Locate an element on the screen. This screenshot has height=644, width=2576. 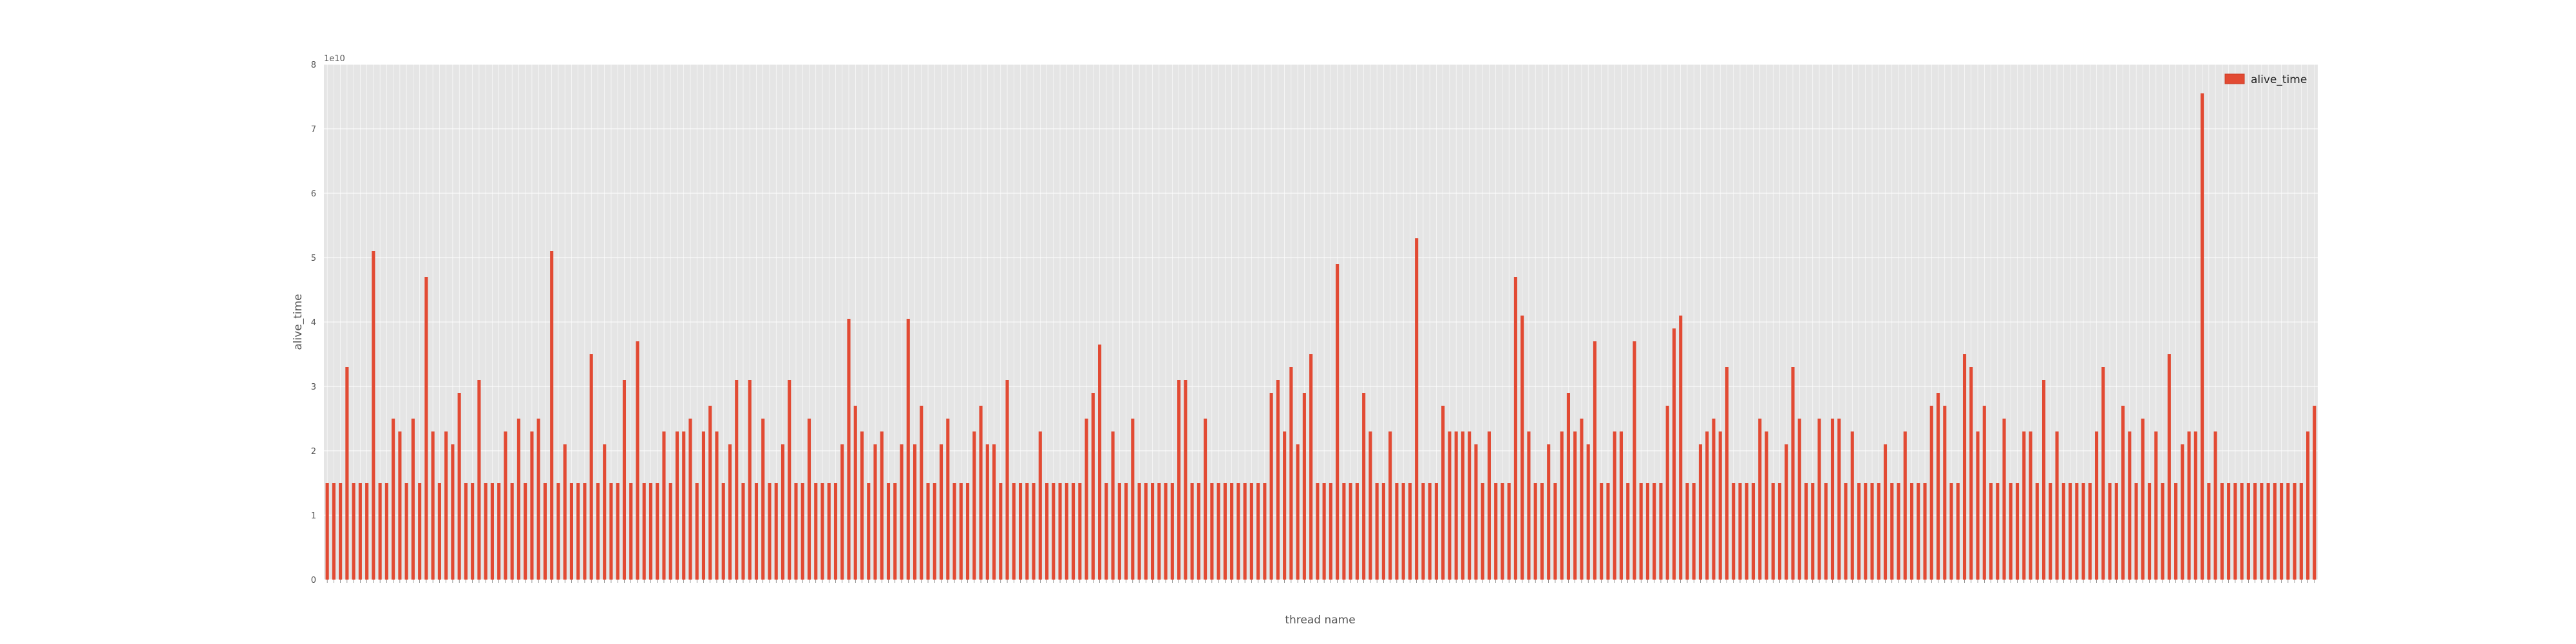
y-tick-label: 4 is located at coordinates (313, 323).